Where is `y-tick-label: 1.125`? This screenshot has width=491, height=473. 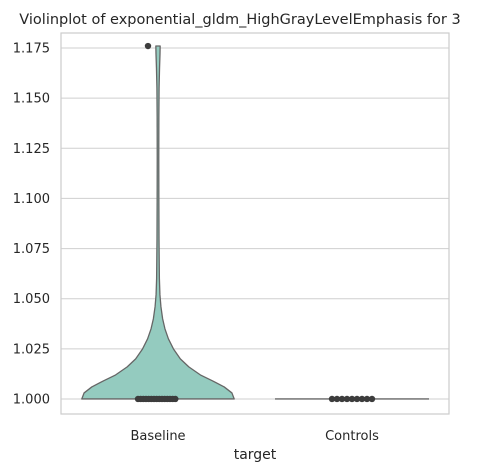 y-tick-label: 1.125 is located at coordinates (31, 149).